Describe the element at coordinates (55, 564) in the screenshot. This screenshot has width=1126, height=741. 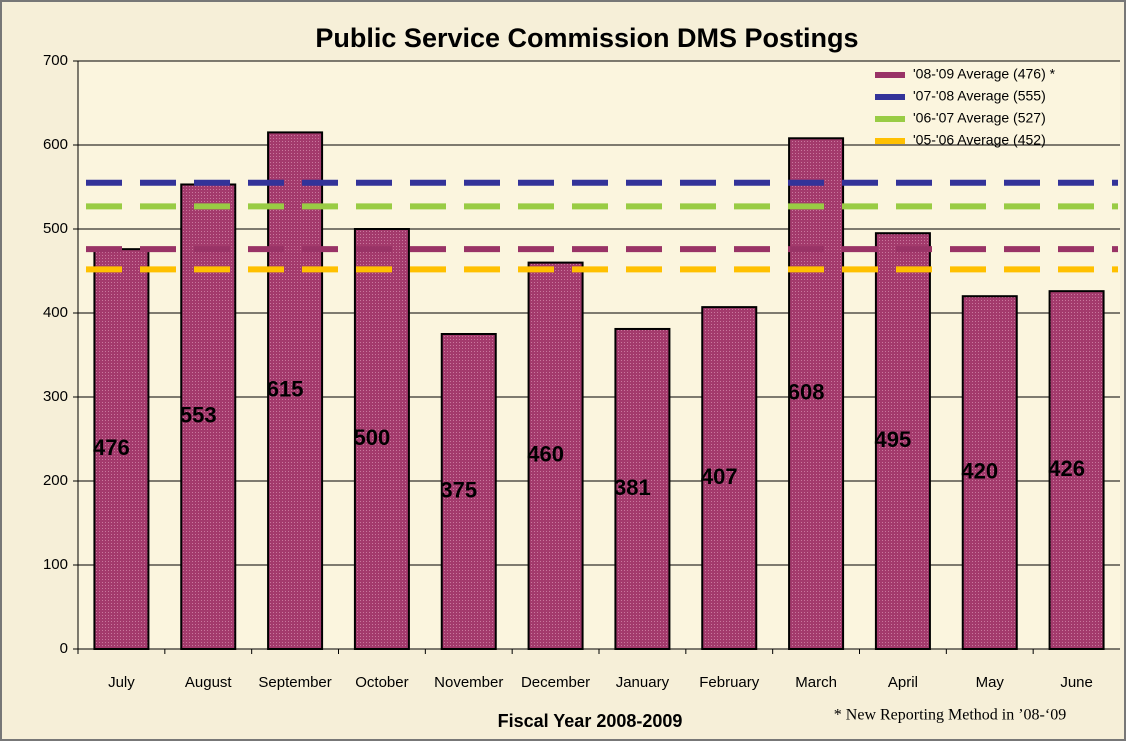
I see `y-tick-label: 100` at that location.